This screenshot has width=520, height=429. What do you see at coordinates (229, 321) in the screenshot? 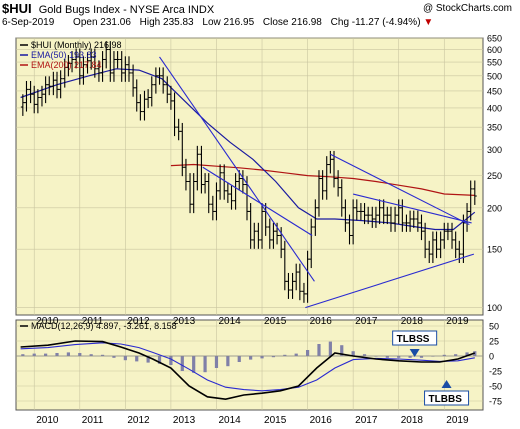
I see `price-x-tick: 2014` at bounding box center [229, 321].